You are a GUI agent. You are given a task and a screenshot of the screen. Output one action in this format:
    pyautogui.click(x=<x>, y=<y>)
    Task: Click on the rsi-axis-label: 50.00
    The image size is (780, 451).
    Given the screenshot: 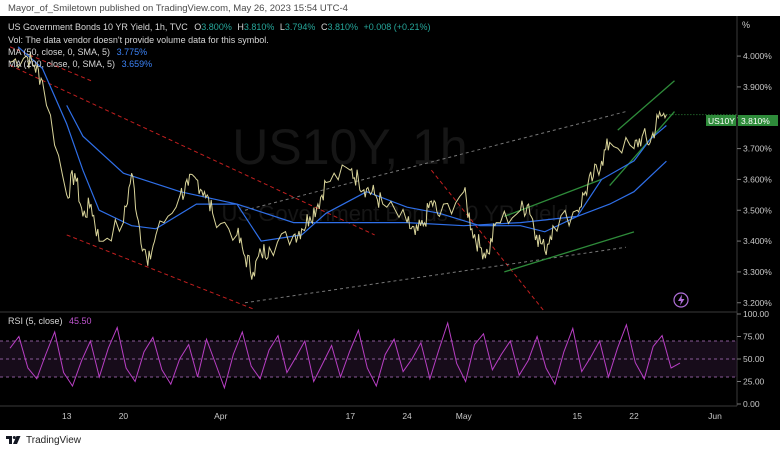 What is the action you would take?
    pyautogui.click(x=754, y=359)
    